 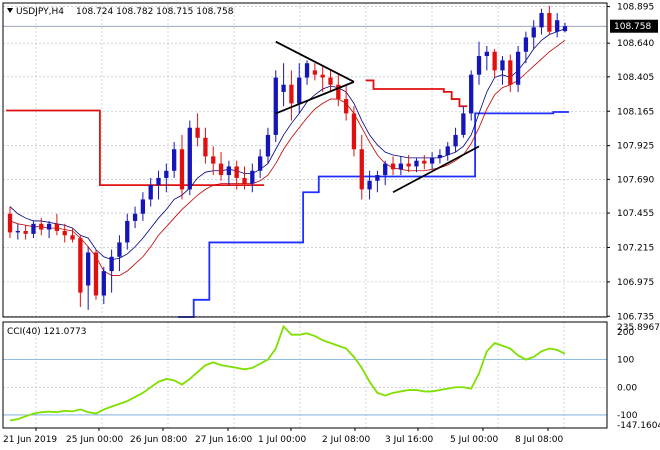 What do you see at coordinates (635, 283) in the screenshot?
I see `price-tick-label: 106.975` at bounding box center [635, 283].